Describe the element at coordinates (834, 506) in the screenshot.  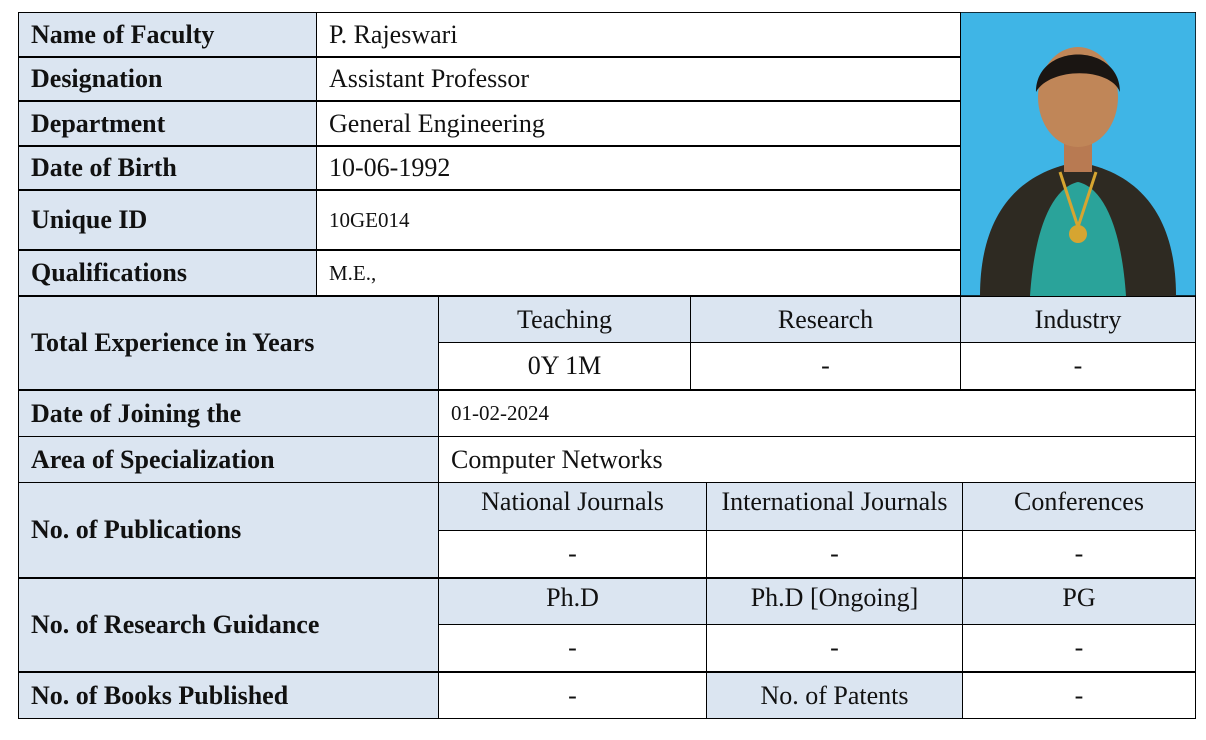
I see `column-header: International Journals` at that location.